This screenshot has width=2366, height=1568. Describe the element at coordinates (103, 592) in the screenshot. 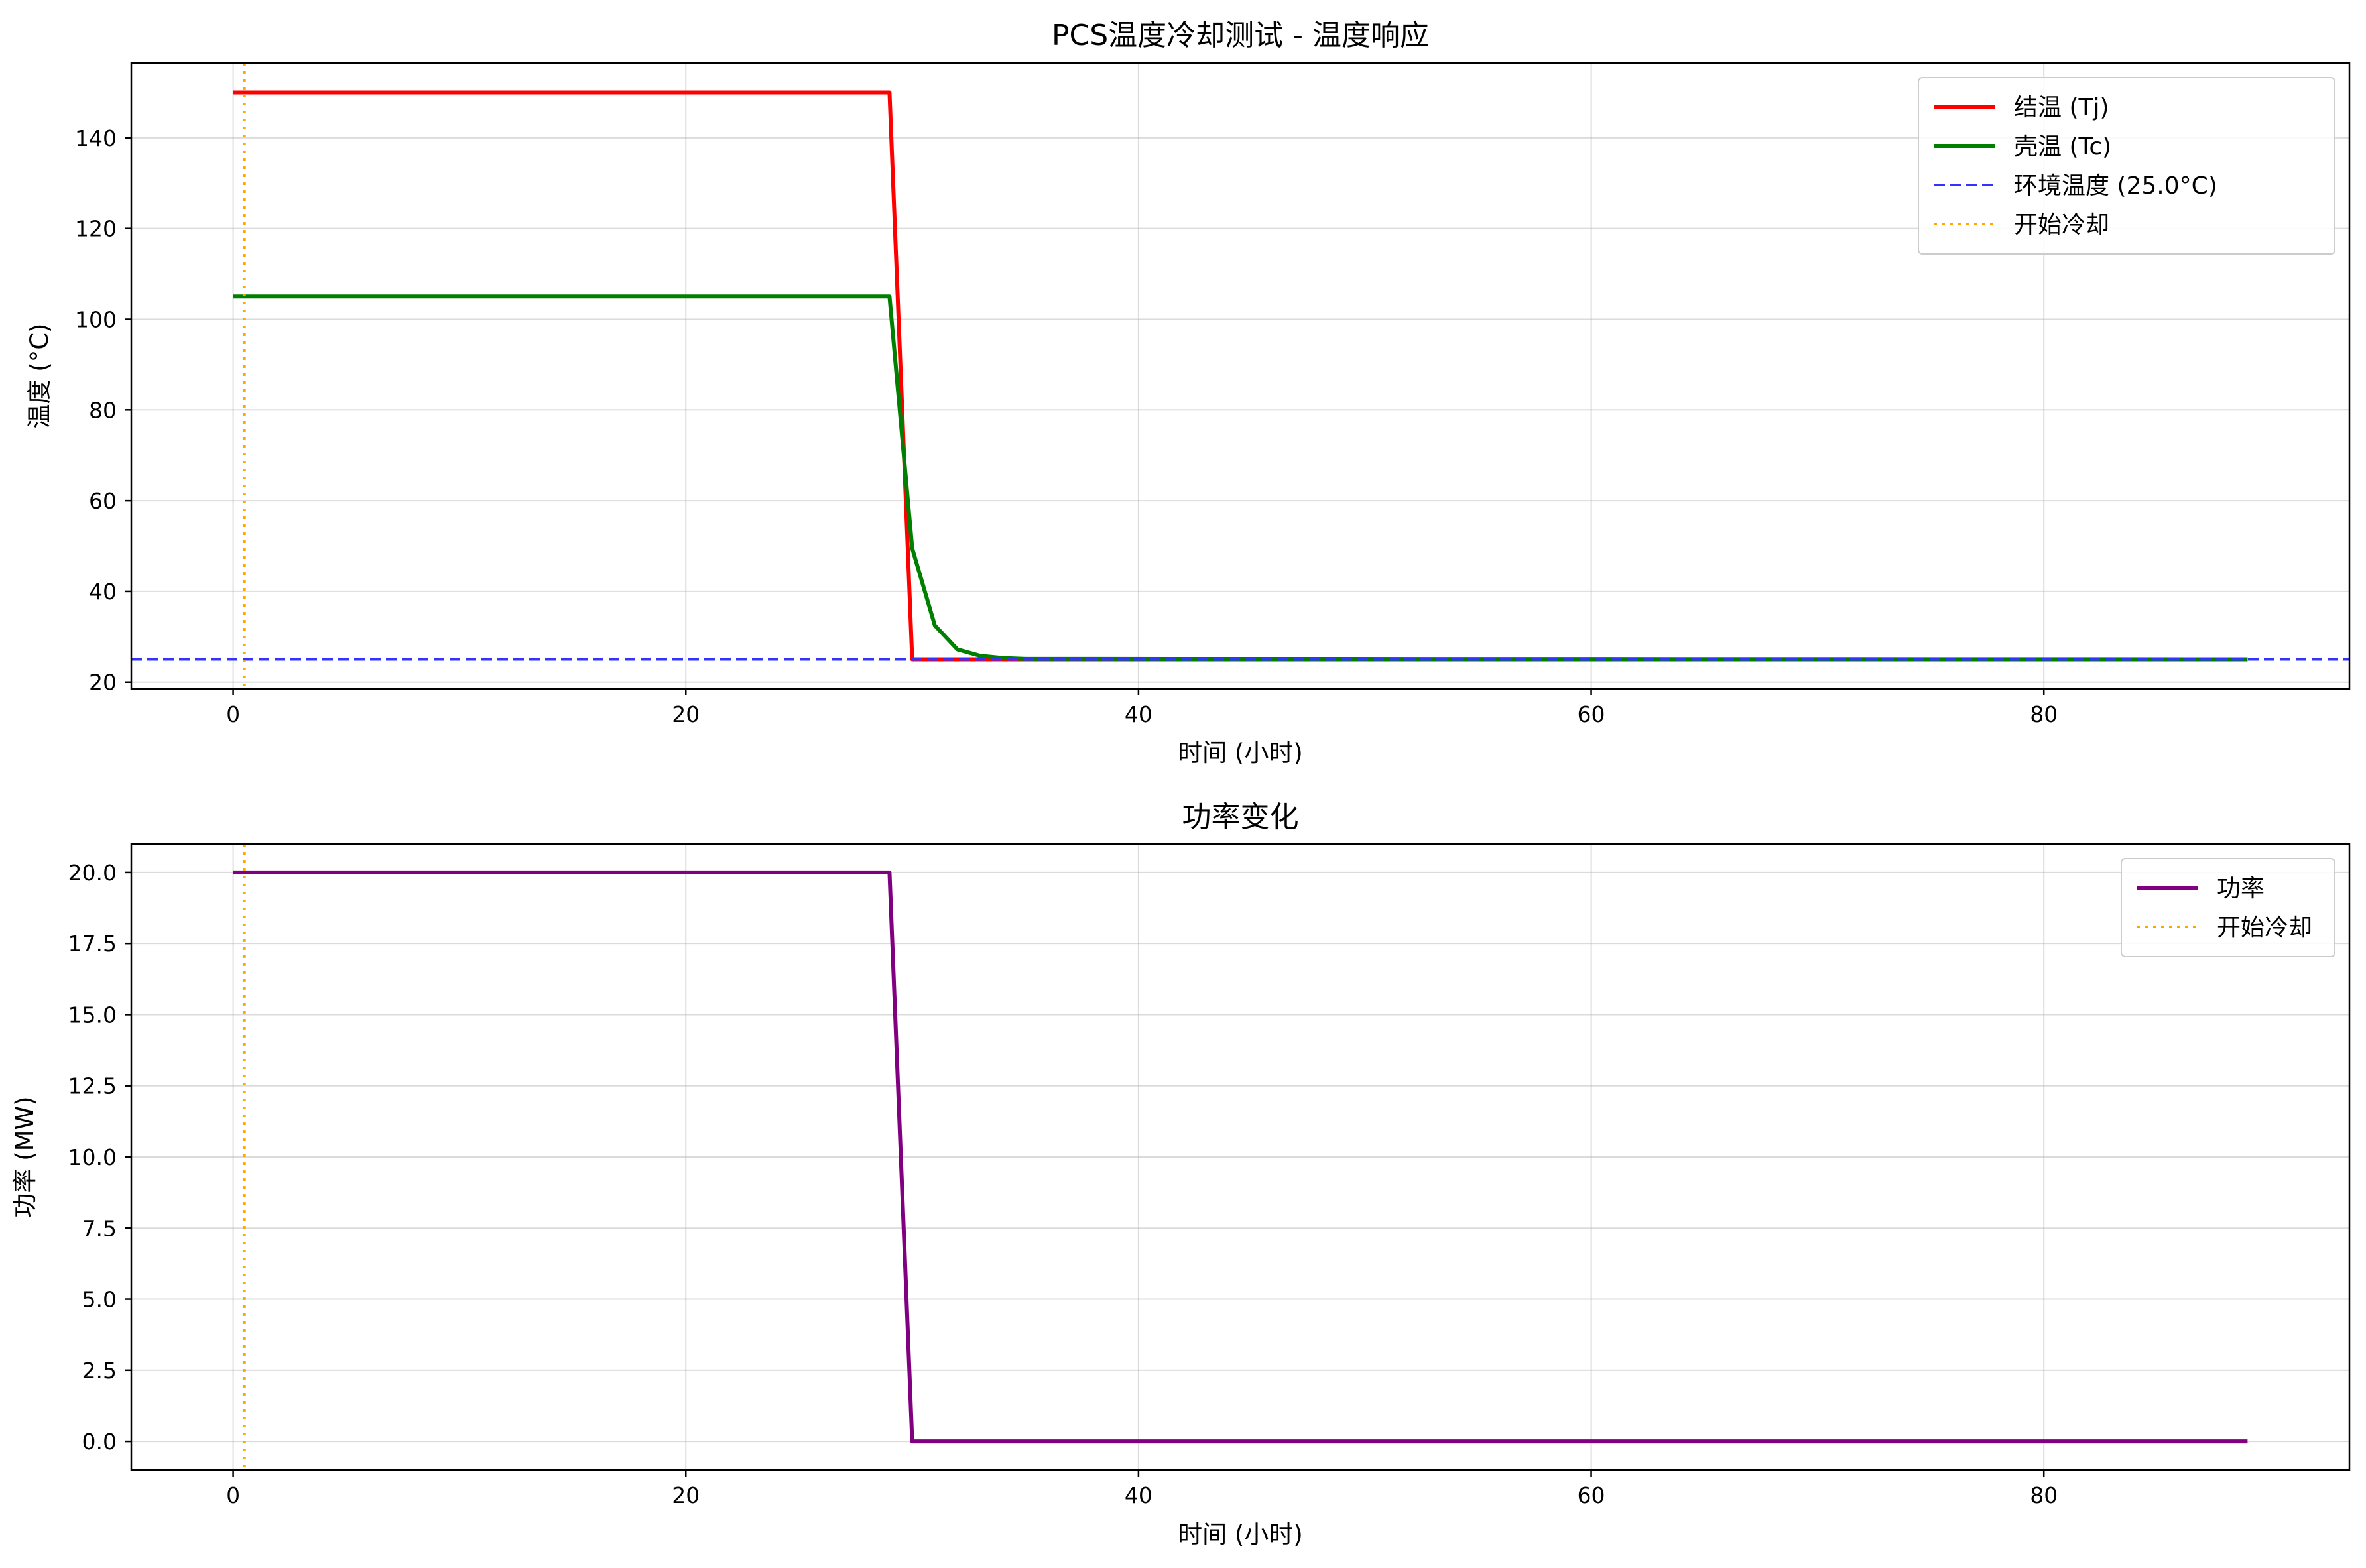

I see `y-tick-label: 40` at that location.